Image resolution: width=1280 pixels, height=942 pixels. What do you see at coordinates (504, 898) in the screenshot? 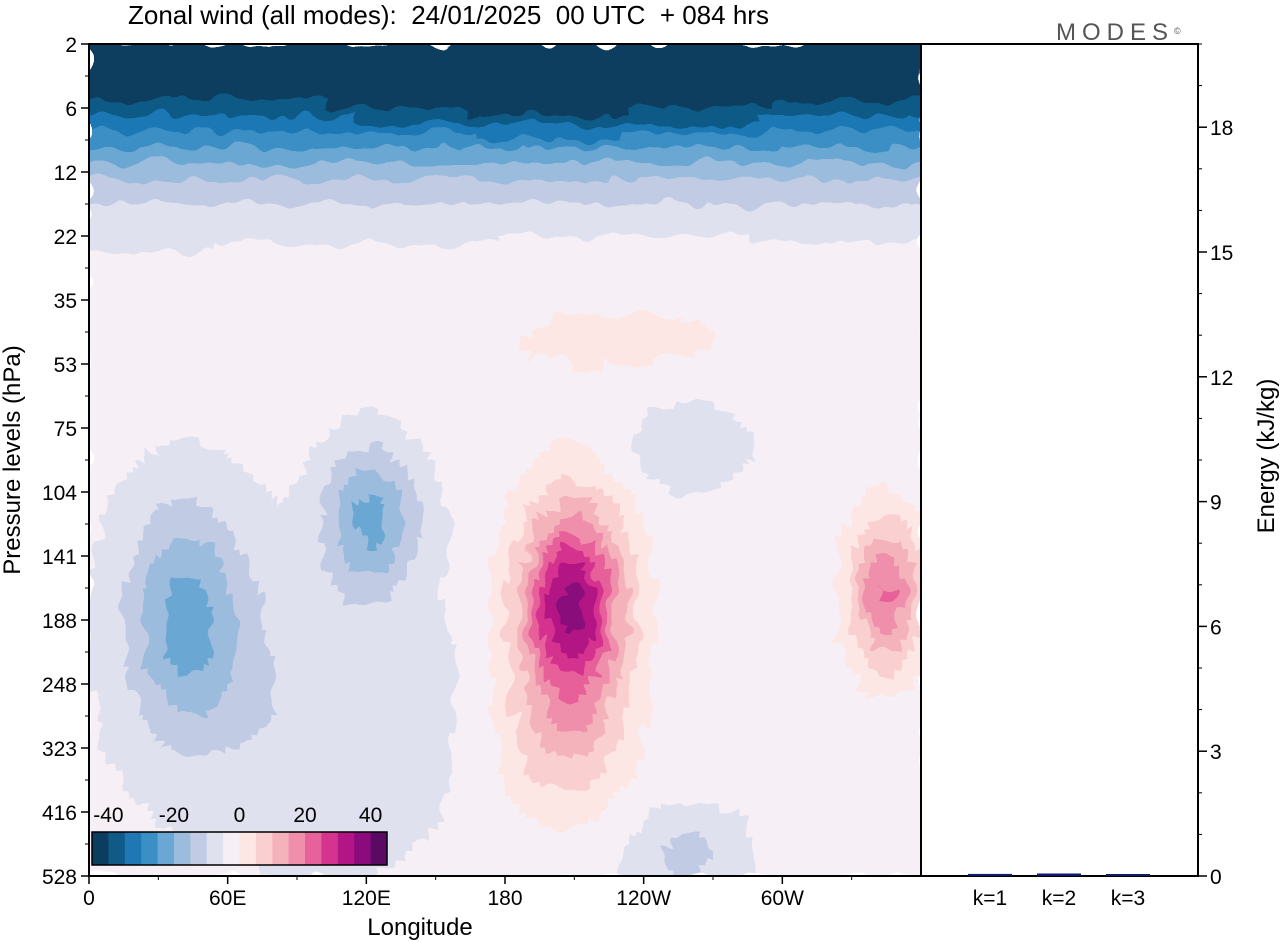
I see `x-tick-label: 180` at bounding box center [504, 898].